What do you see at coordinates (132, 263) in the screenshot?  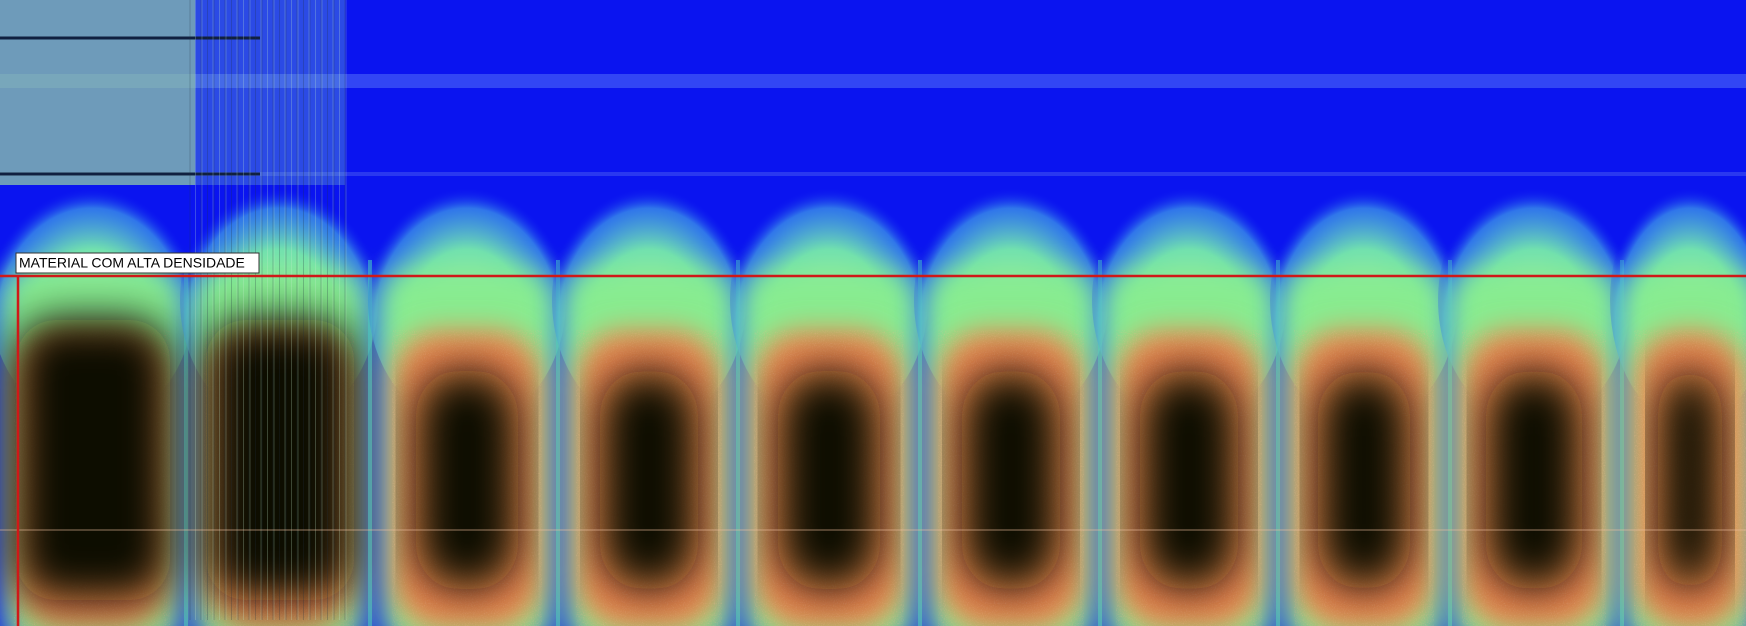 I see `annotation-label: MATERIAL COM ALTA DENSIDADE` at bounding box center [132, 263].